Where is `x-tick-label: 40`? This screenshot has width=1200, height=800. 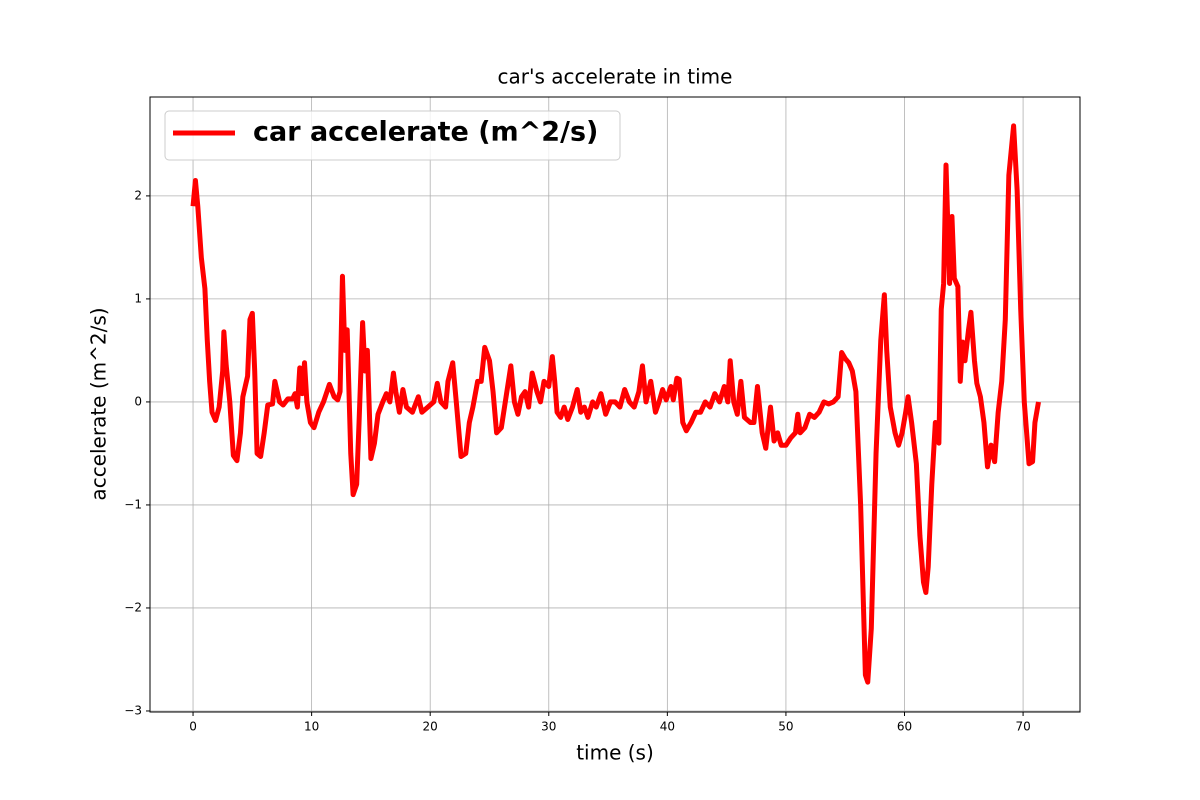
x-tick-label: 40 is located at coordinates (667, 727).